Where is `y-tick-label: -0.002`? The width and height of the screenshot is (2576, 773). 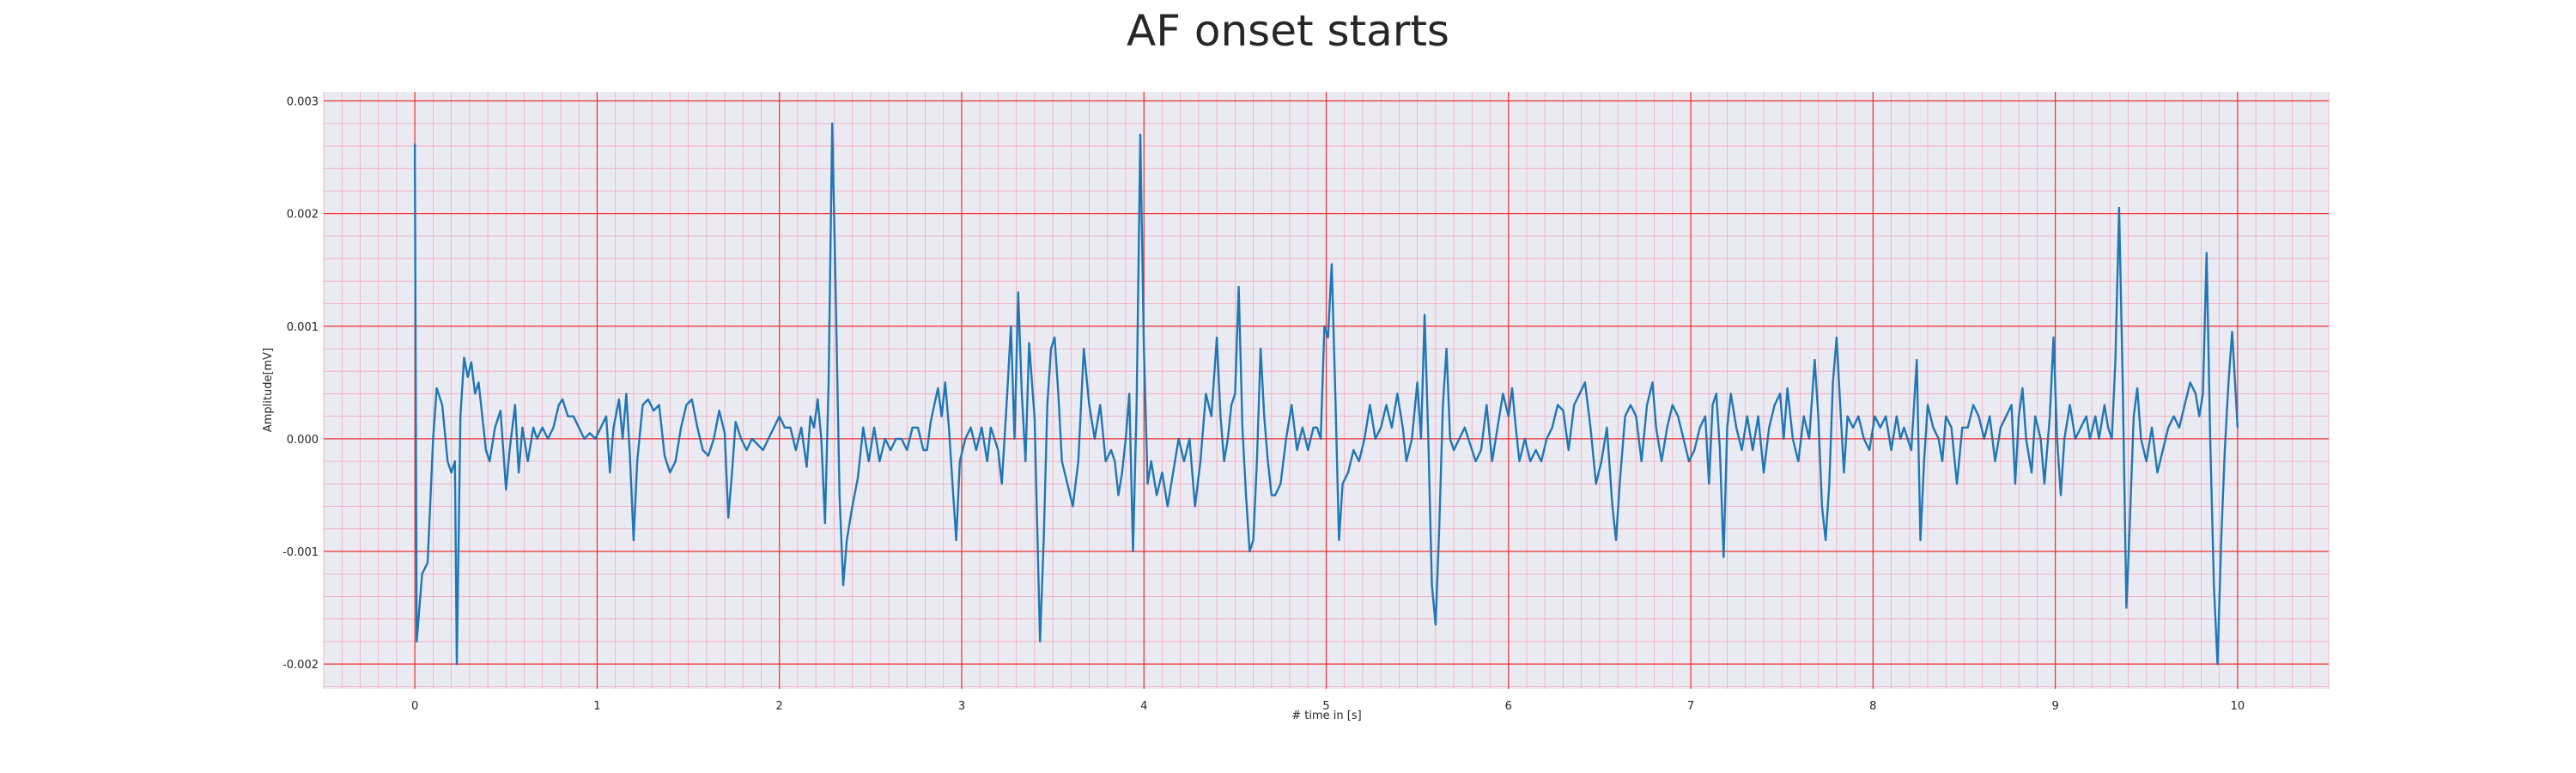 y-tick-label: -0.002 is located at coordinates (301, 665).